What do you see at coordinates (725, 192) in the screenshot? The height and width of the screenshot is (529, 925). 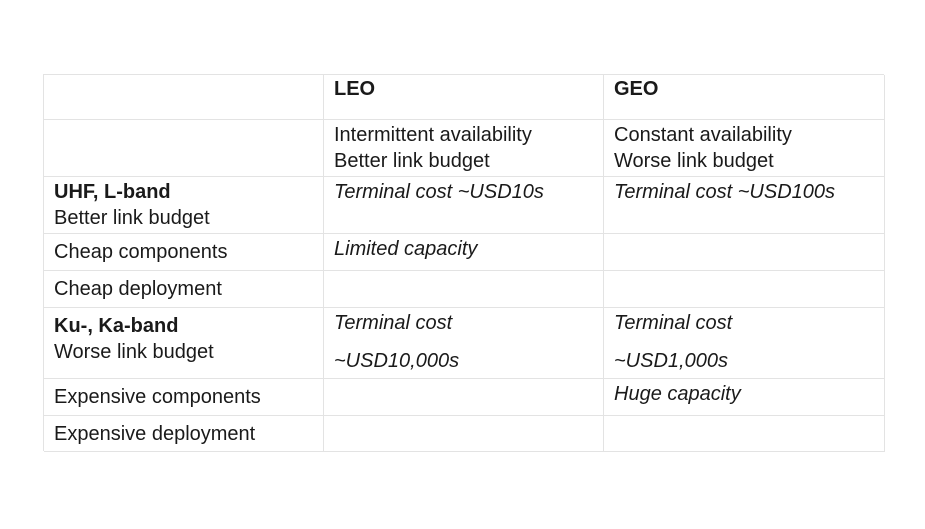 I see `uhf-geo-terminal-cost: Terminal cost ~USD100s` at bounding box center [725, 192].